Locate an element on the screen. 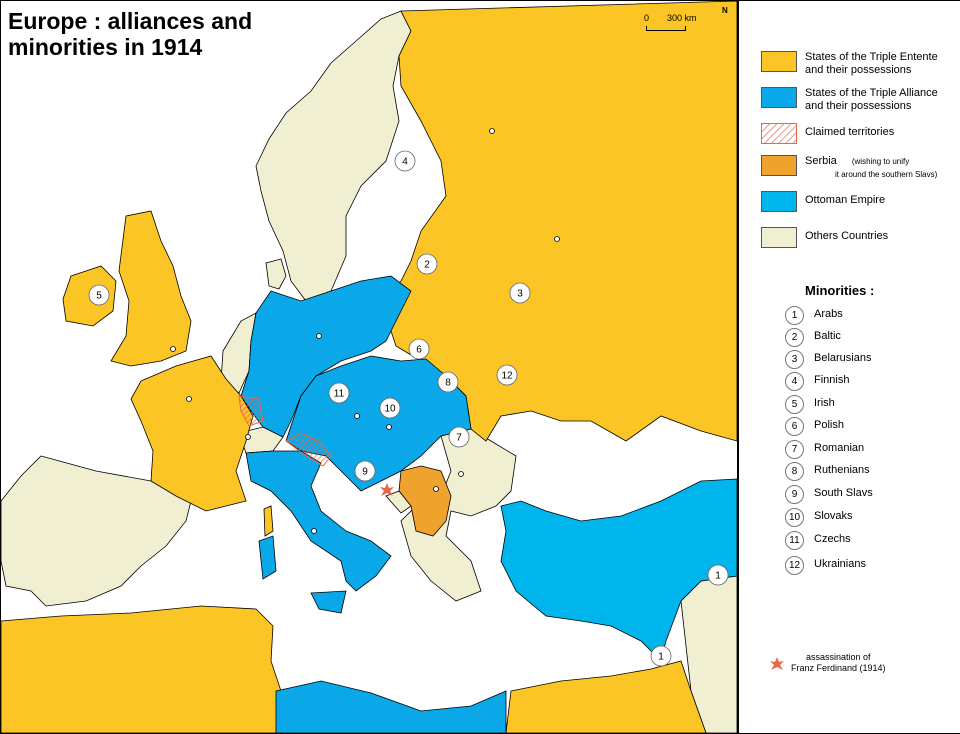  svg-text: 5 is located at coordinates (99, 296).